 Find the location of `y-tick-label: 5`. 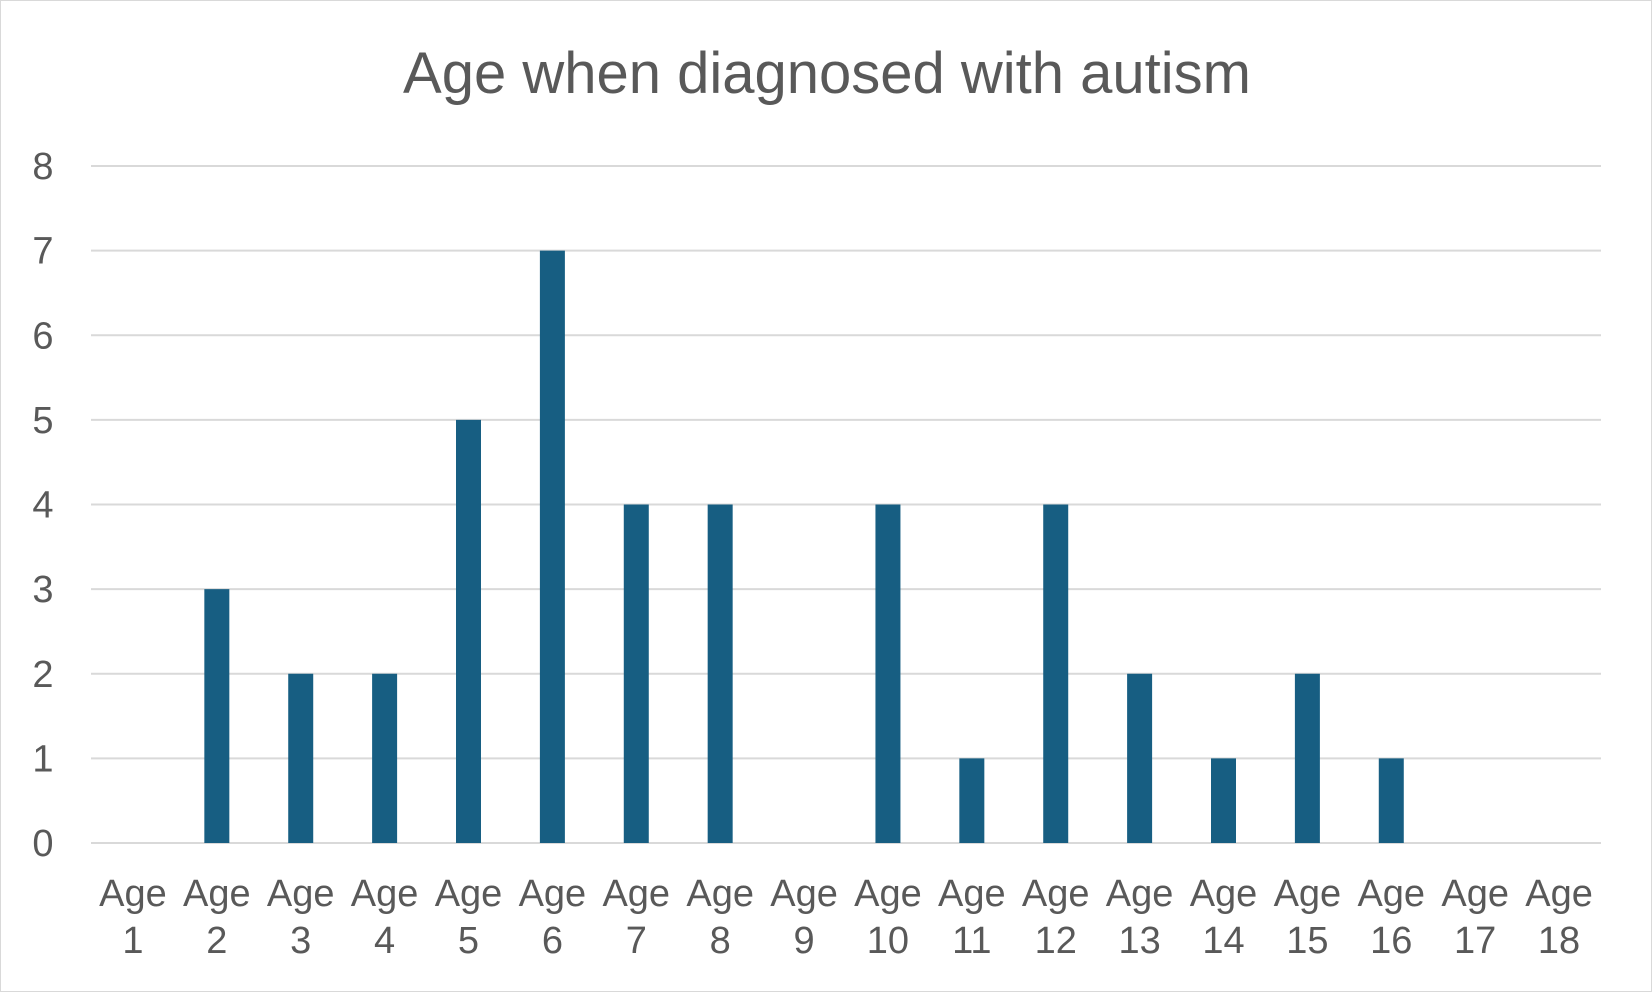

y-tick-label: 5 is located at coordinates (42, 421).